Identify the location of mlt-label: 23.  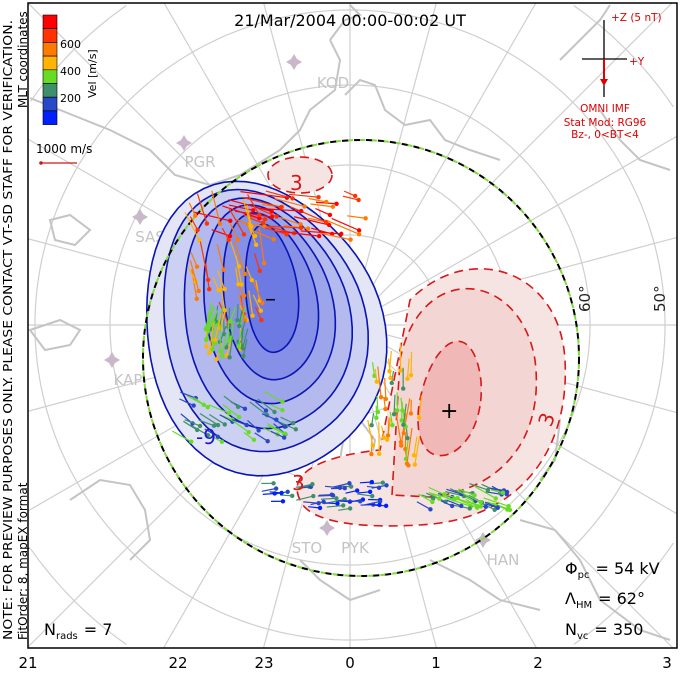
(263, 663).